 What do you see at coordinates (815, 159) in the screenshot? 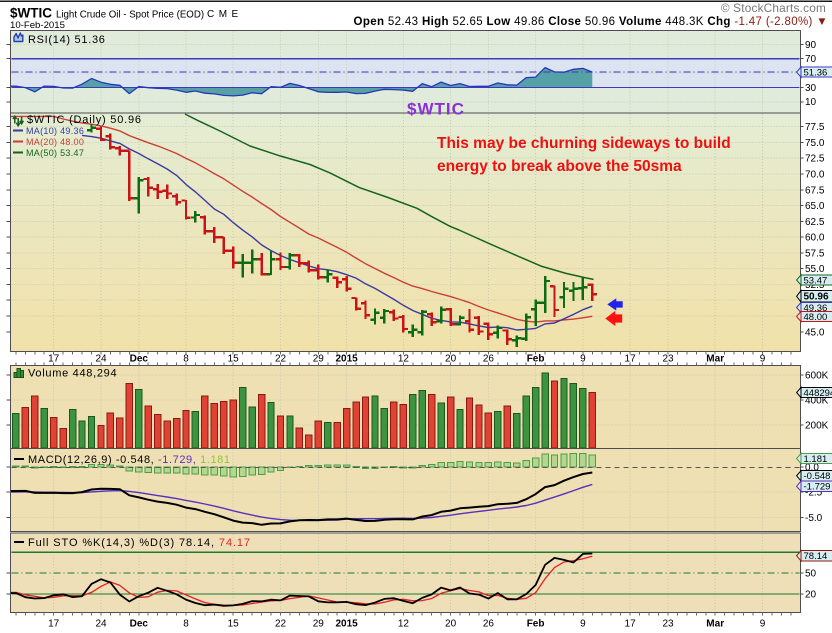
I see `svg-text: 72.5` at bounding box center [815, 159].